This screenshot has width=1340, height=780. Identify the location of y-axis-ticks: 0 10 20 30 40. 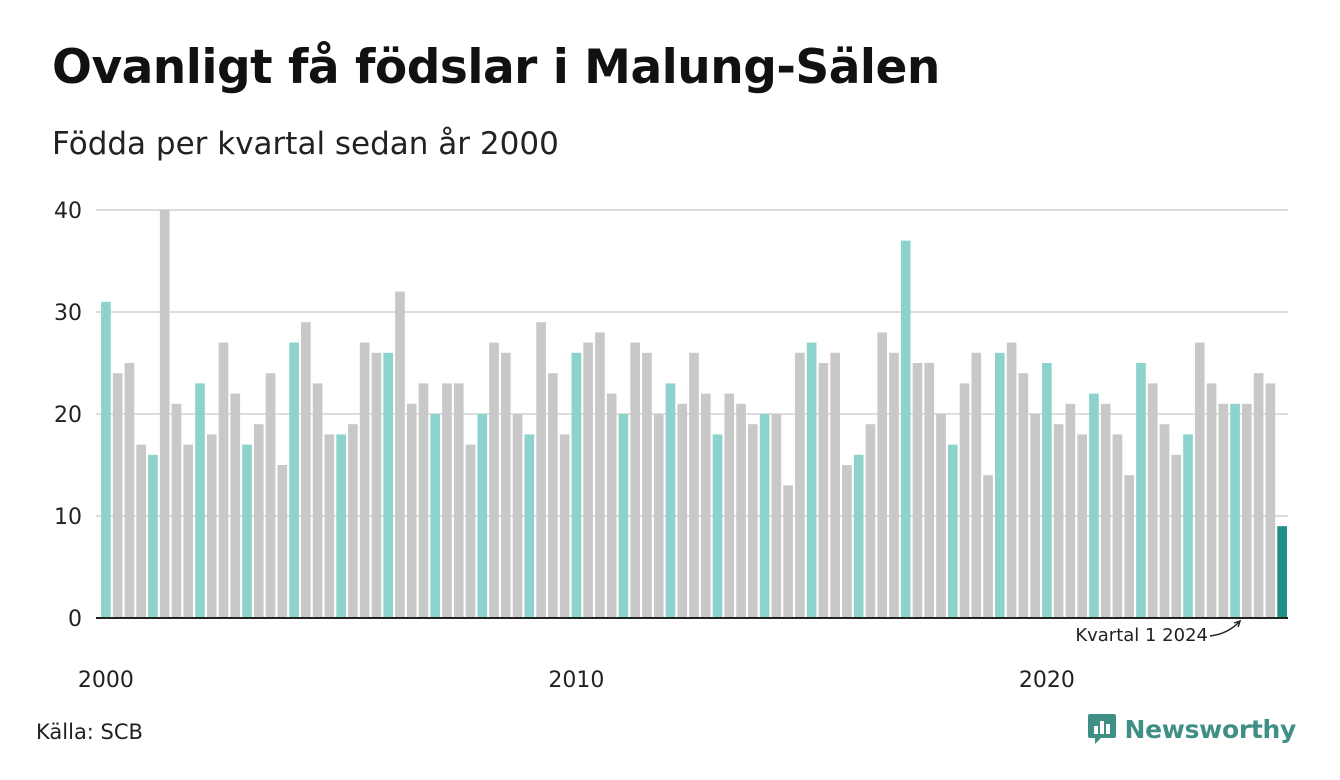
(68, 415).